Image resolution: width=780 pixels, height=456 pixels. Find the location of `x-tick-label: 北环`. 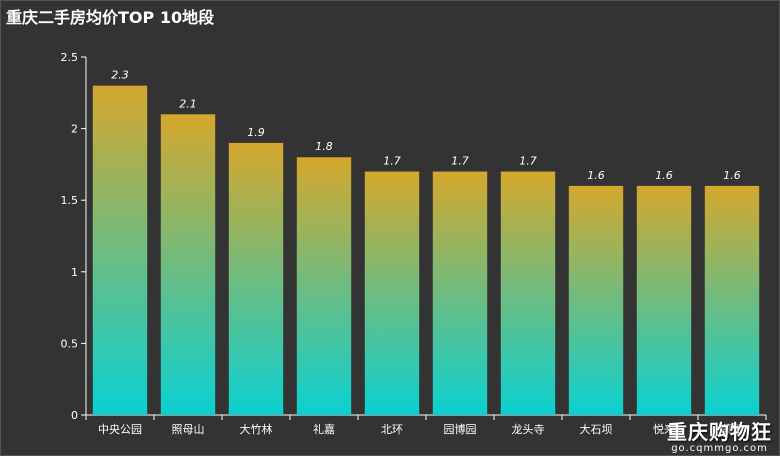

x-tick-label: 北环 is located at coordinates (392, 429).